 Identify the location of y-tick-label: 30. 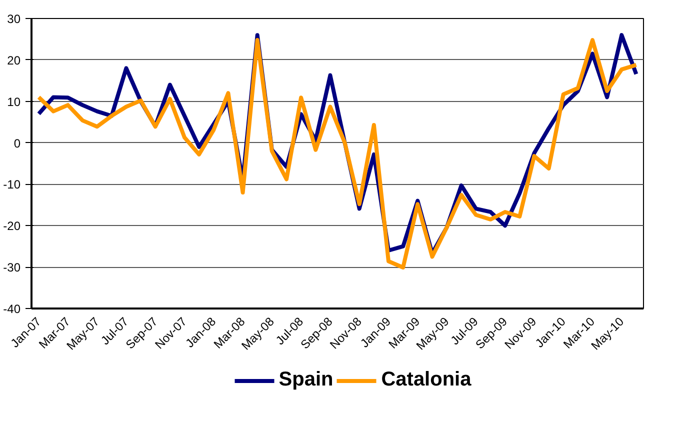
(14, 19).